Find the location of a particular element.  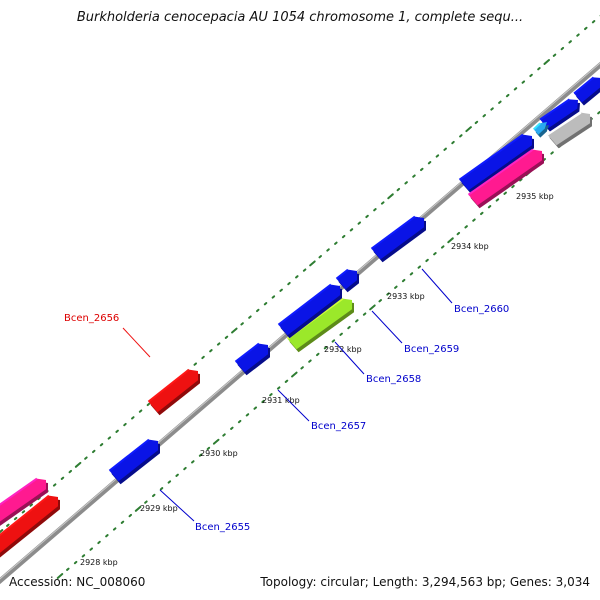

gene-feature-topright-grey is located at coordinates (569, 130).